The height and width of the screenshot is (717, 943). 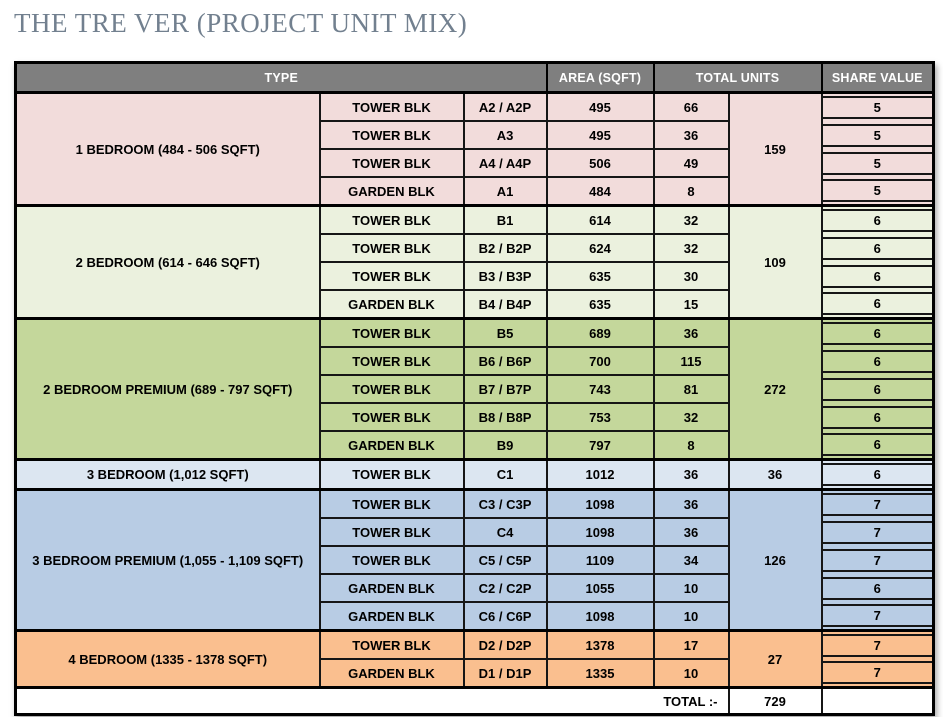 I want to click on group-total-units-cell: 272, so click(x=775, y=389).